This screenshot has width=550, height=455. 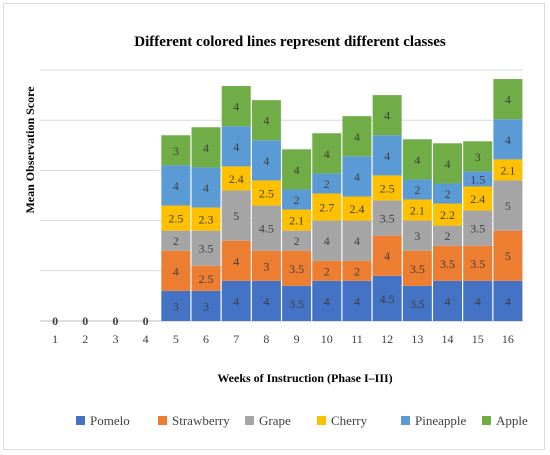 What do you see at coordinates (357, 339) in the screenshot?
I see `x-tick-label: 11` at bounding box center [357, 339].